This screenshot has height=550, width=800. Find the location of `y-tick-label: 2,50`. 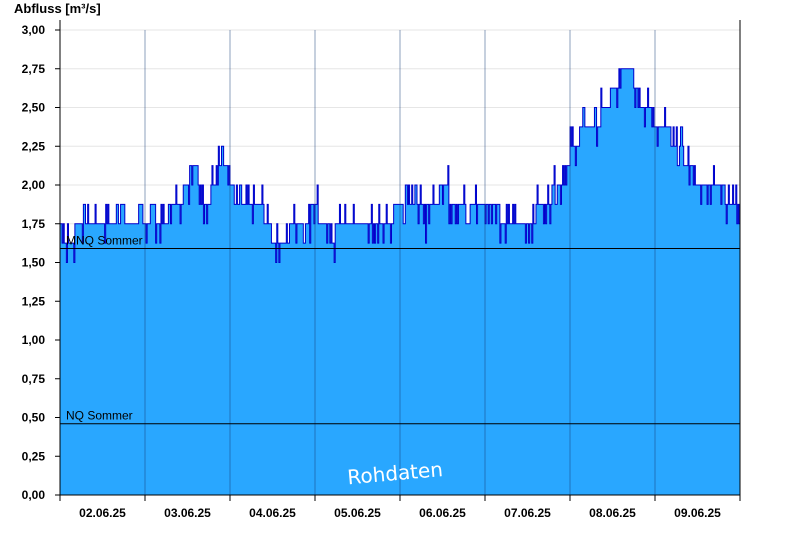

y-tick-label: 2,50 is located at coordinates (34, 108).